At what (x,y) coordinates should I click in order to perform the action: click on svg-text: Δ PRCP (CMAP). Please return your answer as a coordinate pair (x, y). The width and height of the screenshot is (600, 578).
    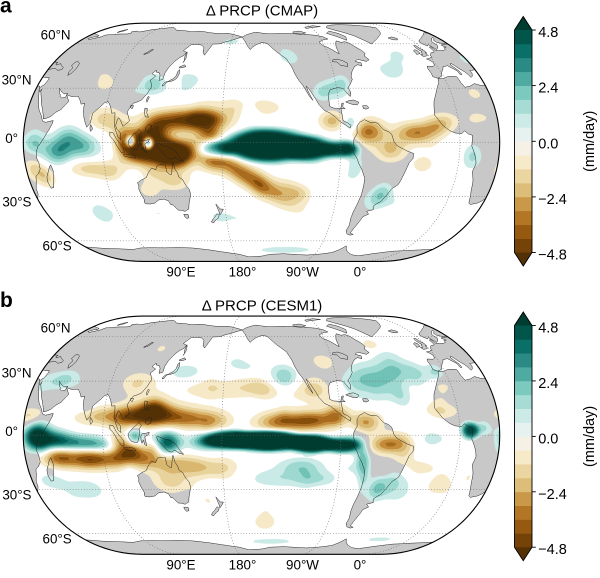
    Looking at the image, I should click on (262, 11).